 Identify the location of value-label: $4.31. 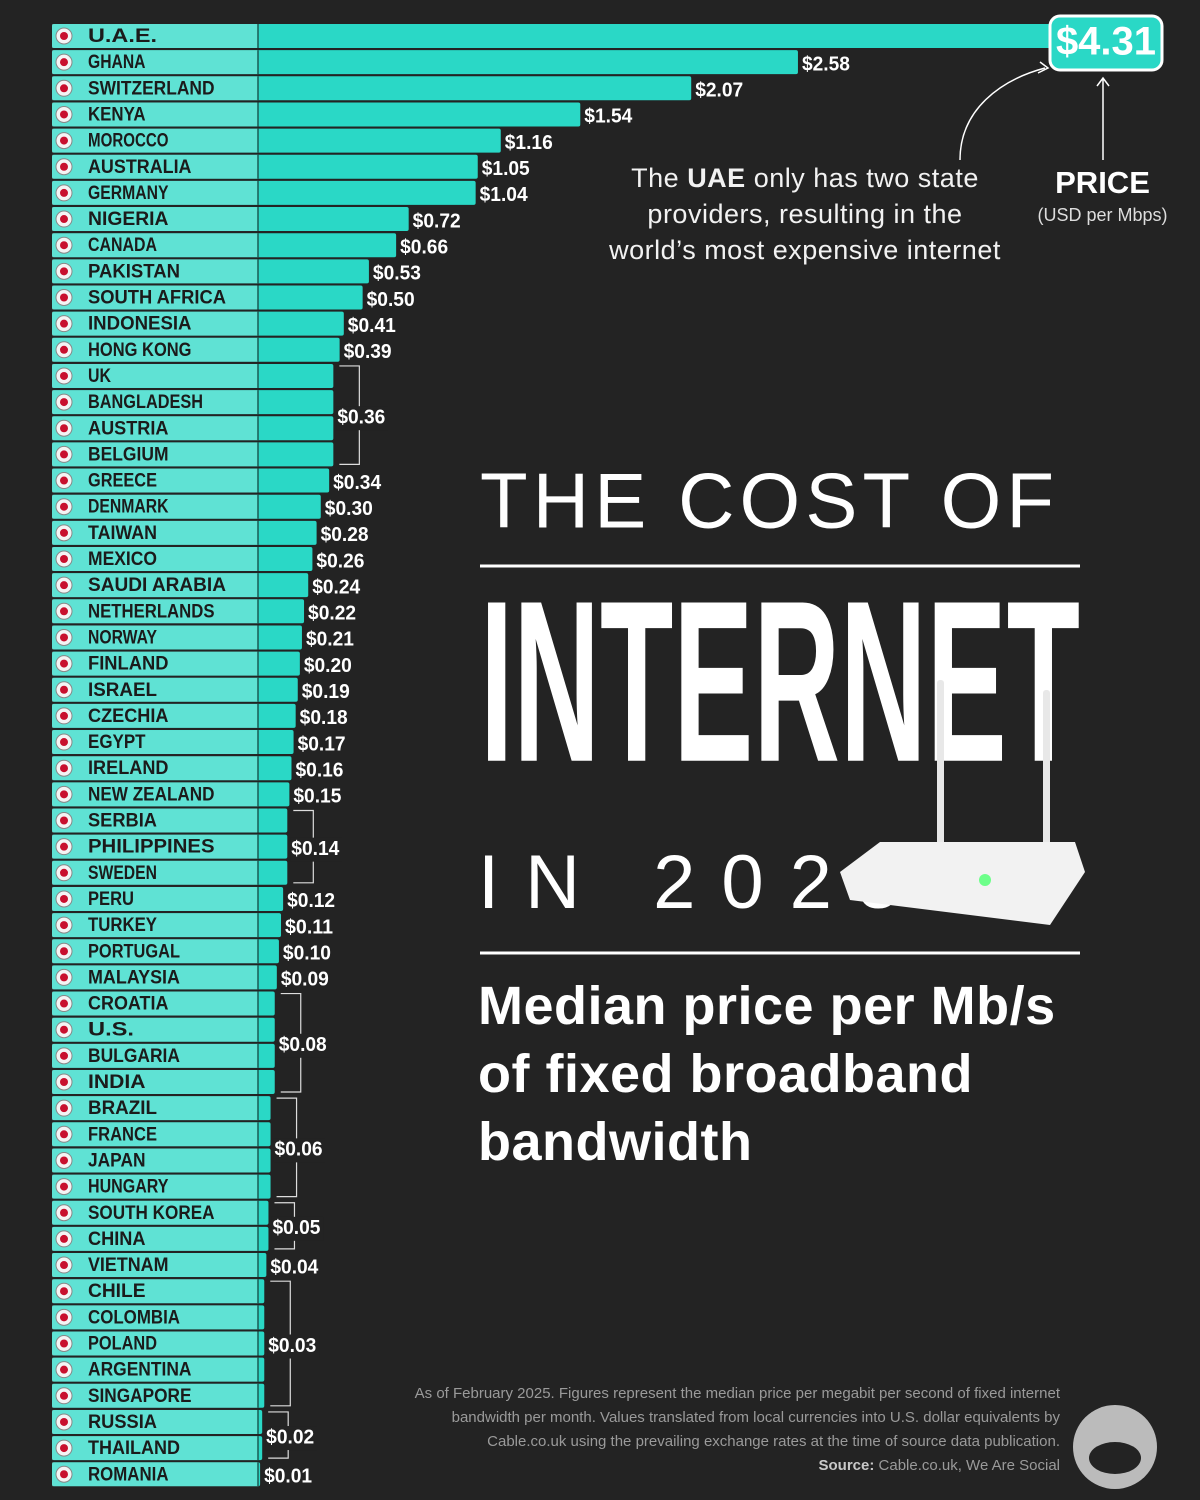
(1106, 42).